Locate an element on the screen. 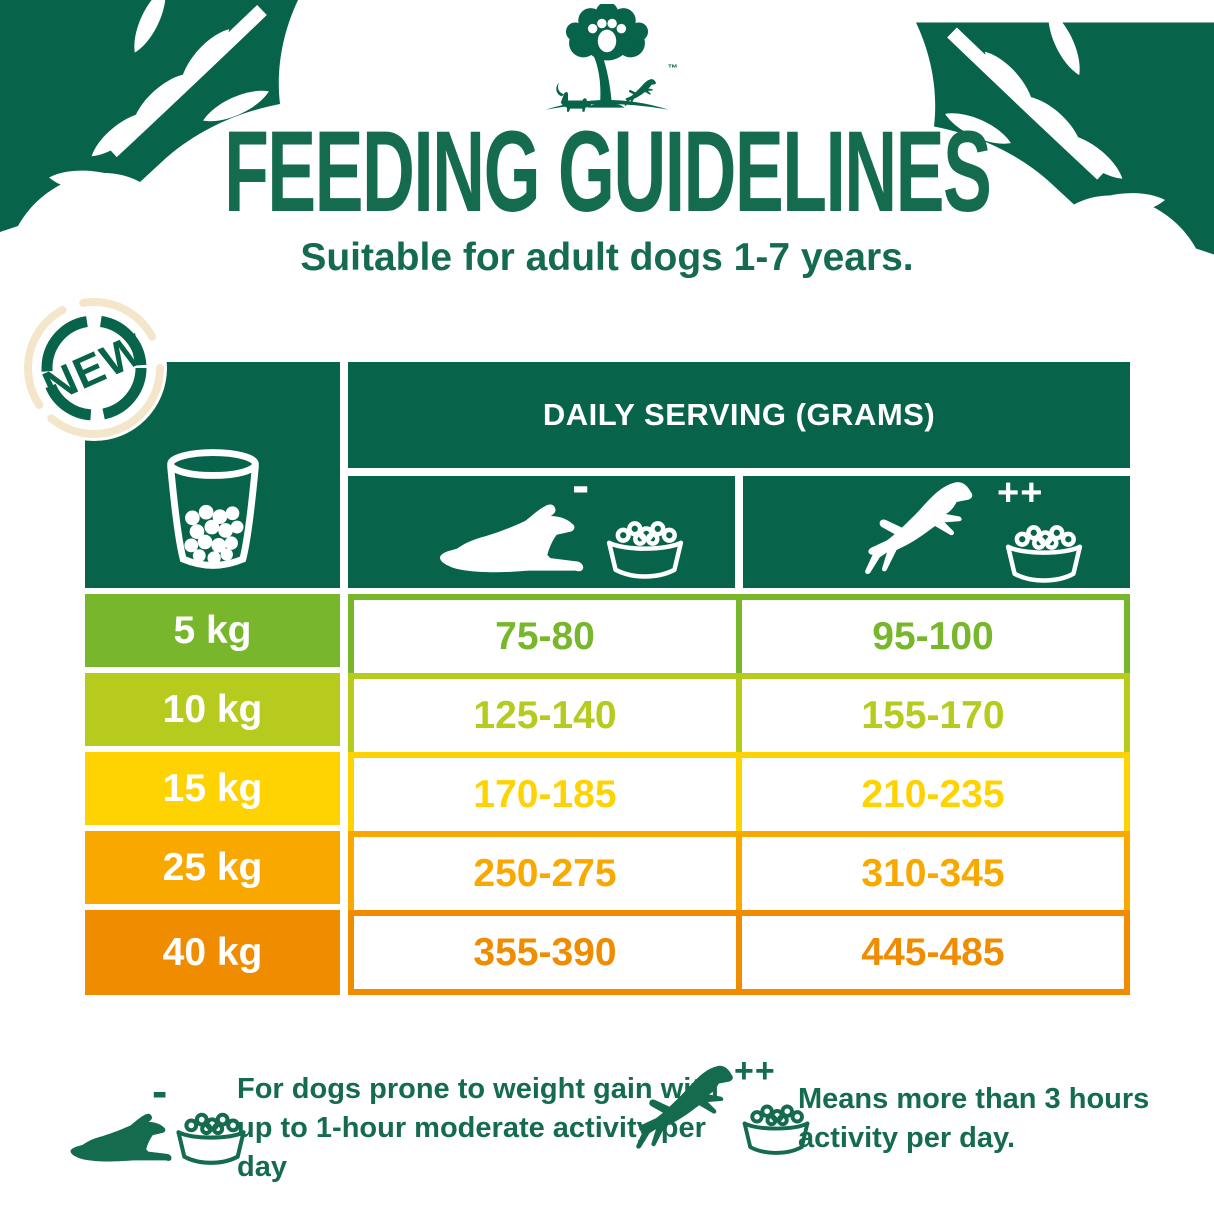  serving-high-value: 155-170 is located at coordinates (933, 715).